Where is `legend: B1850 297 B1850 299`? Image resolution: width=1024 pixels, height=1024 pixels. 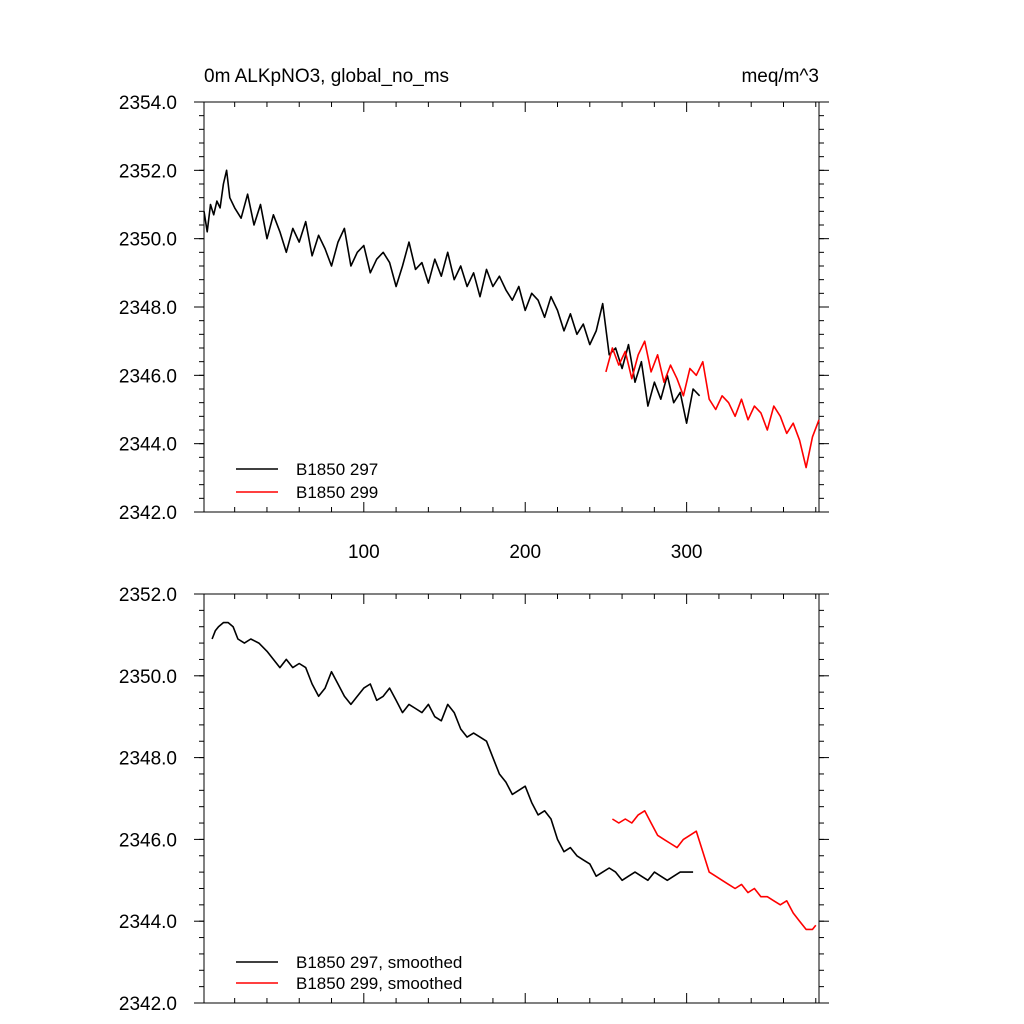
legend: B1850 297 B1850 299 is located at coordinates (307, 481).